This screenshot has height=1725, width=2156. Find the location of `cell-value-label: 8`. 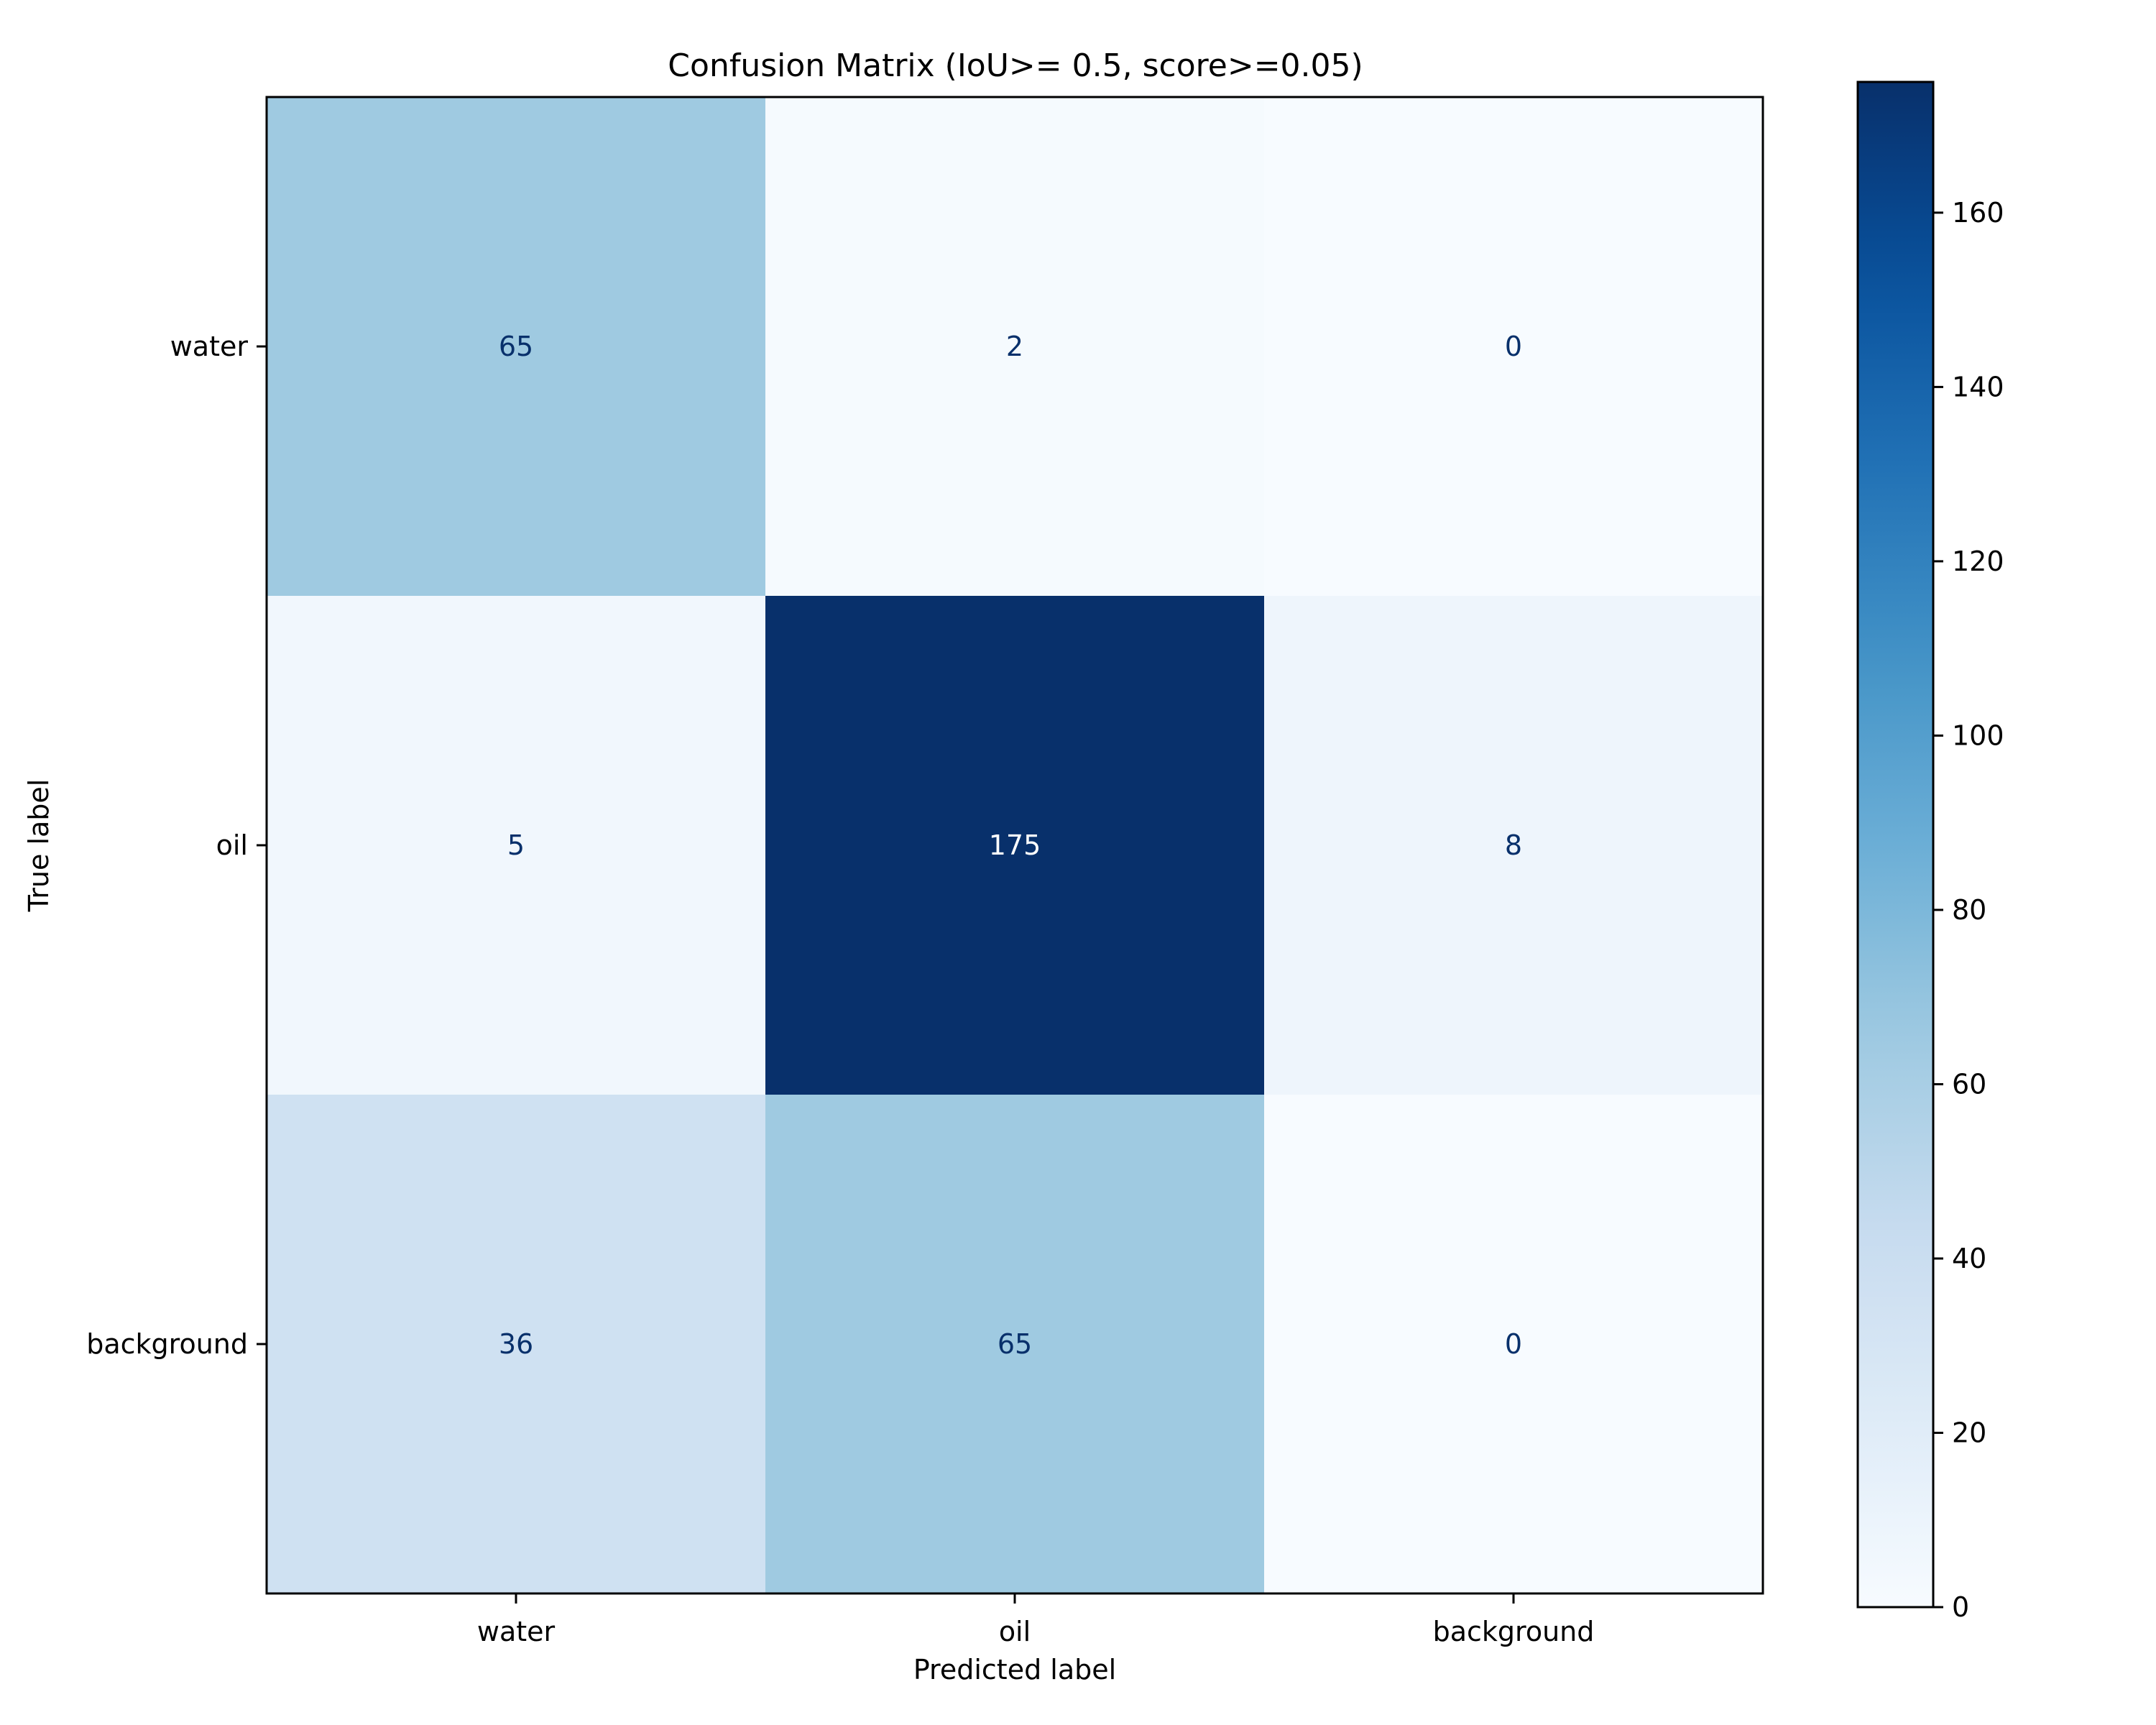

cell-value-label: 8 is located at coordinates (1513, 845).